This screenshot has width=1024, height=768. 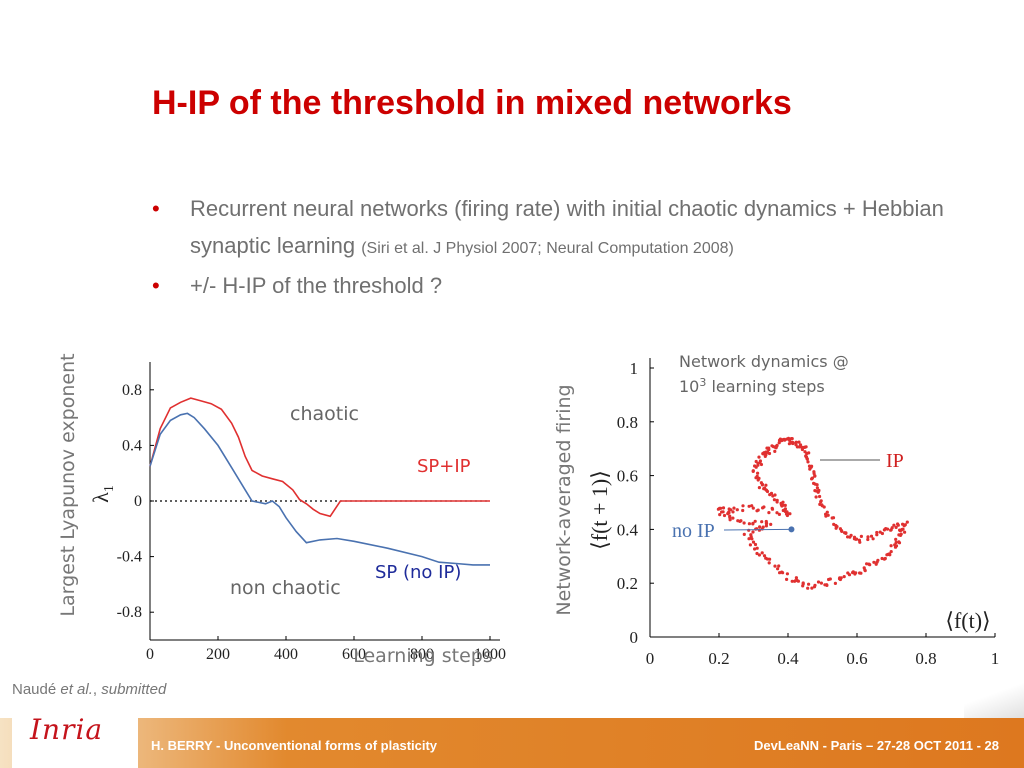 I want to click on x-tick-label: 0.8, so click(x=925, y=658).